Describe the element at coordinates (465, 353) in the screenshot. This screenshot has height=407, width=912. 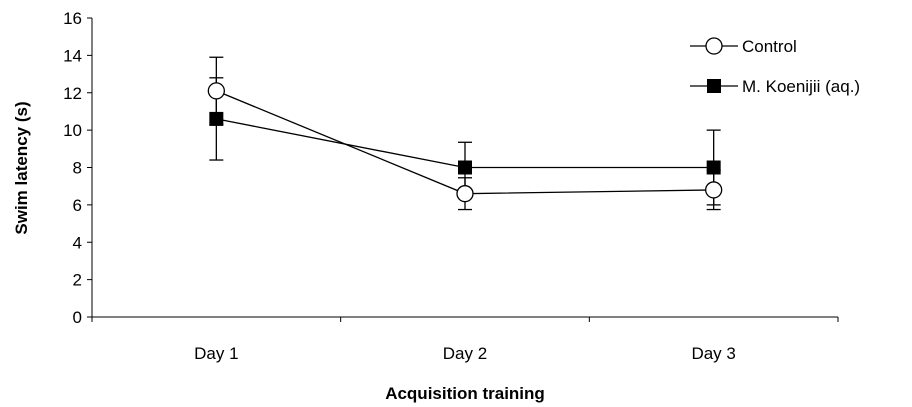
I see `x-tick-label: Day 2` at that location.